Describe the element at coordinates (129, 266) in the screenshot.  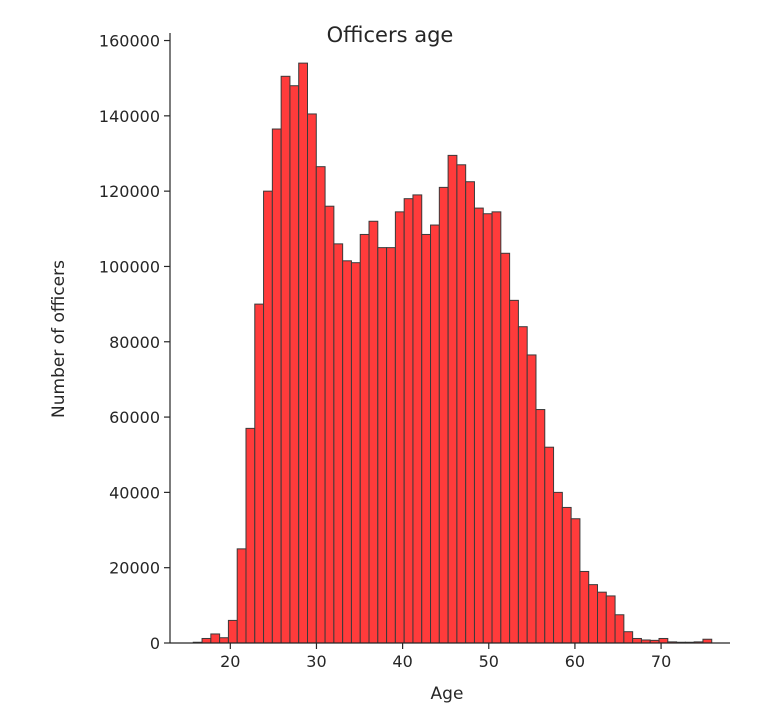
I see `y-tick-label: 100000` at that location.